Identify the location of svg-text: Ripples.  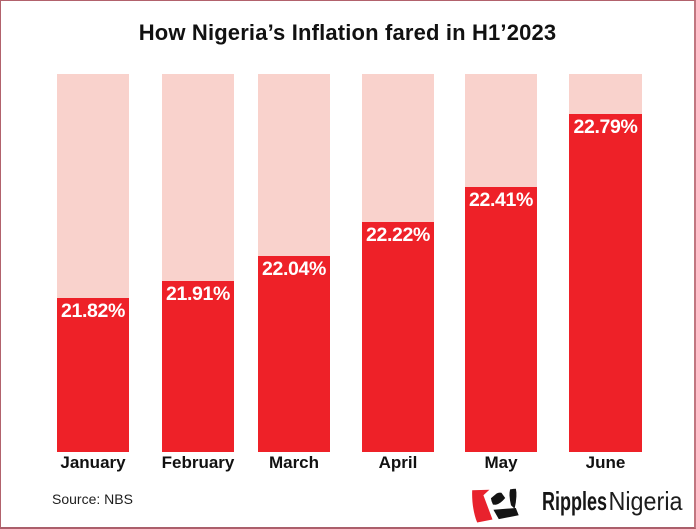
(574, 501).